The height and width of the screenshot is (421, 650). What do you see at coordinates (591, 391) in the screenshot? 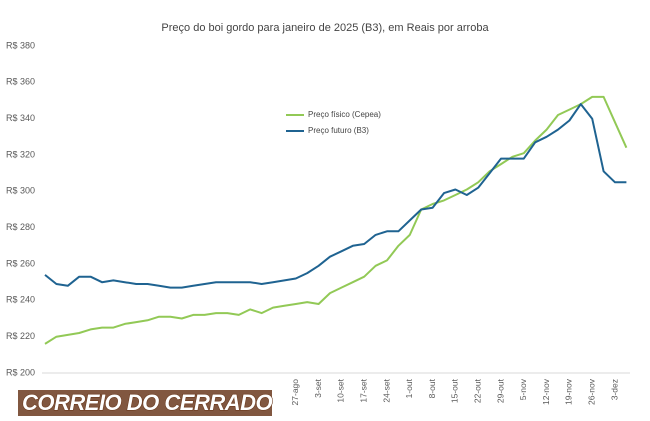
I see `x-tick-label: 26-nov` at bounding box center [591, 391].